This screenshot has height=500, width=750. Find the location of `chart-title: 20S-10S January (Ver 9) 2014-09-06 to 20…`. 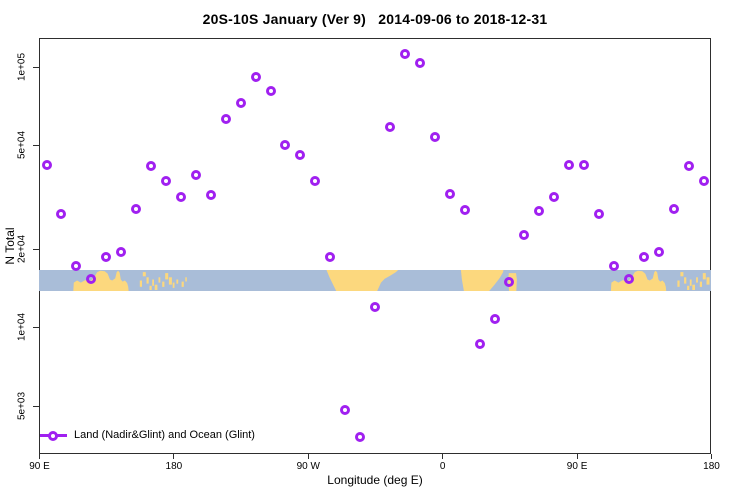

chart-title: 20S-10S January (Ver 9) 2014-09-06 to 20… is located at coordinates (375, 19).